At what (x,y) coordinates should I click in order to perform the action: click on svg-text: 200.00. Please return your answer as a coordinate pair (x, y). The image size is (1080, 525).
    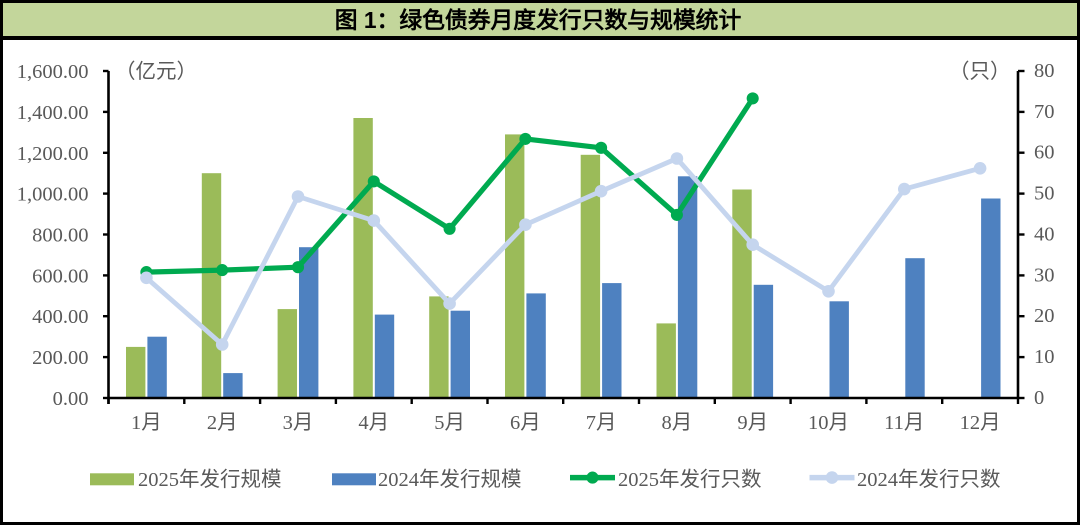
    Looking at the image, I should click on (60, 358).